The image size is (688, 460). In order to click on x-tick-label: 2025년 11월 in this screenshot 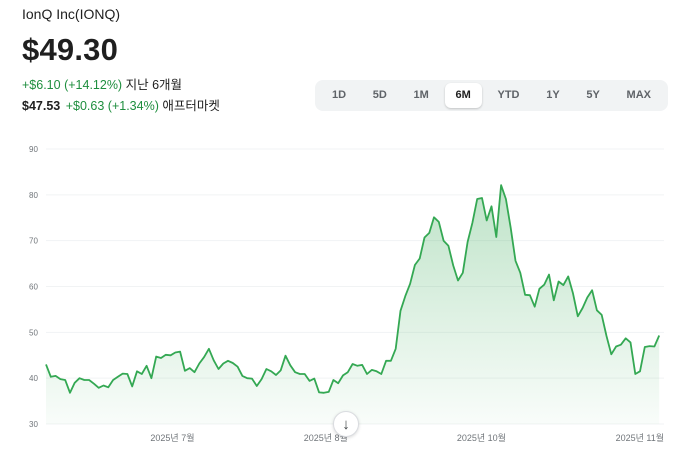, I will do `click(640, 437)`.